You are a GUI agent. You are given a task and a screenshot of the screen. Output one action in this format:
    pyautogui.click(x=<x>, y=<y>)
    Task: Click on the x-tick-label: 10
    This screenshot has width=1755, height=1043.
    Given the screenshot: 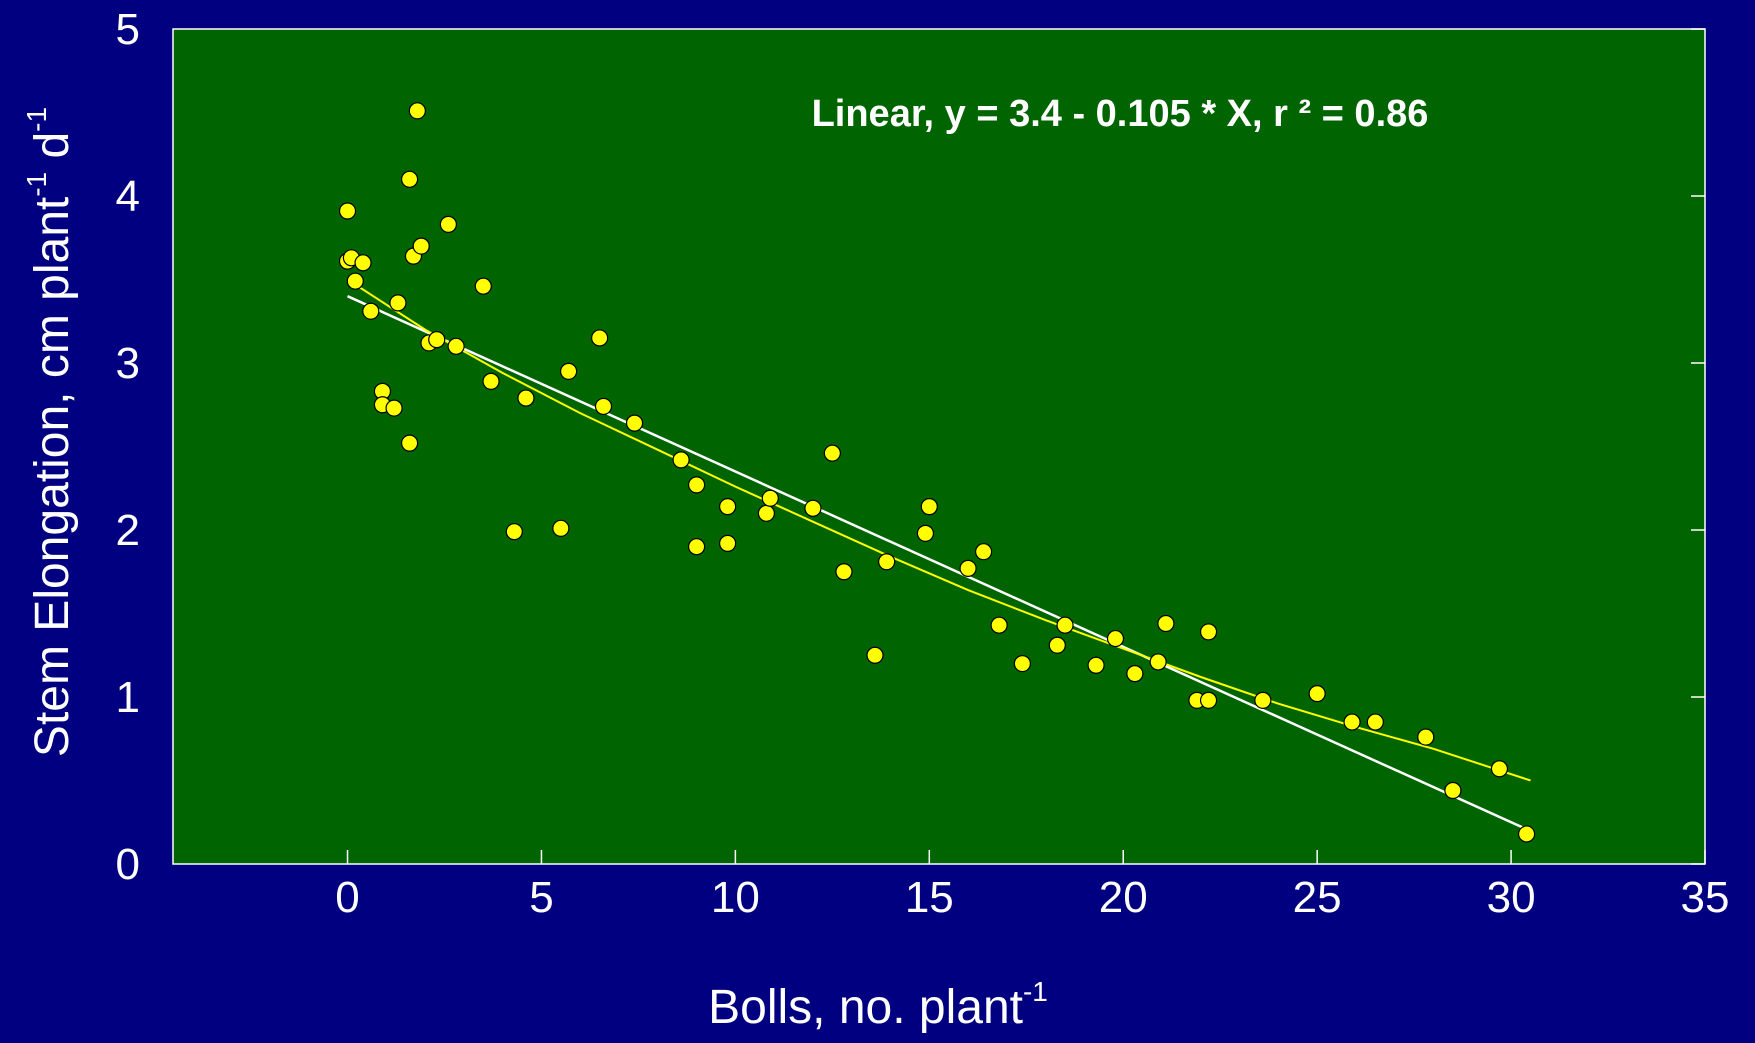 What is the action you would take?
    pyautogui.click(x=735, y=897)
    